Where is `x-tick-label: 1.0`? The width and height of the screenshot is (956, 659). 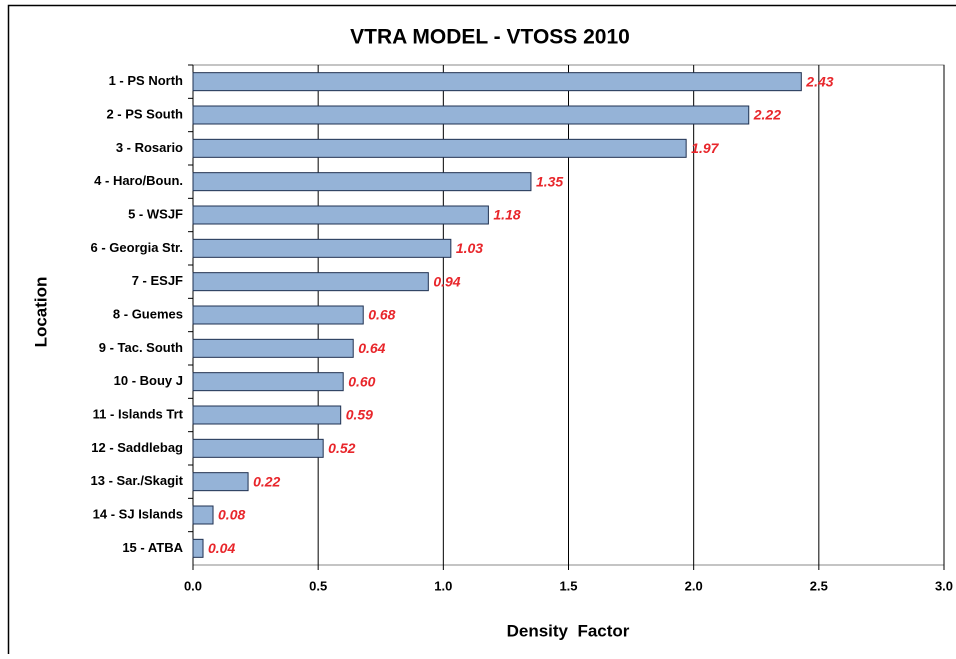
x-tick-label: 1.0 is located at coordinates (443, 585).